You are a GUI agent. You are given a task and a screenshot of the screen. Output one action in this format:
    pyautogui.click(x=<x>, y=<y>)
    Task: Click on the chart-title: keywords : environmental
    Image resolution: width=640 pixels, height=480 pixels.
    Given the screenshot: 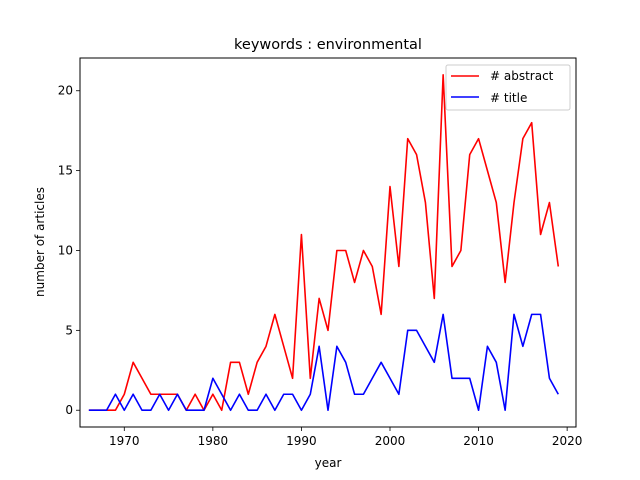 What is the action you would take?
    pyautogui.click(x=328, y=45)
    